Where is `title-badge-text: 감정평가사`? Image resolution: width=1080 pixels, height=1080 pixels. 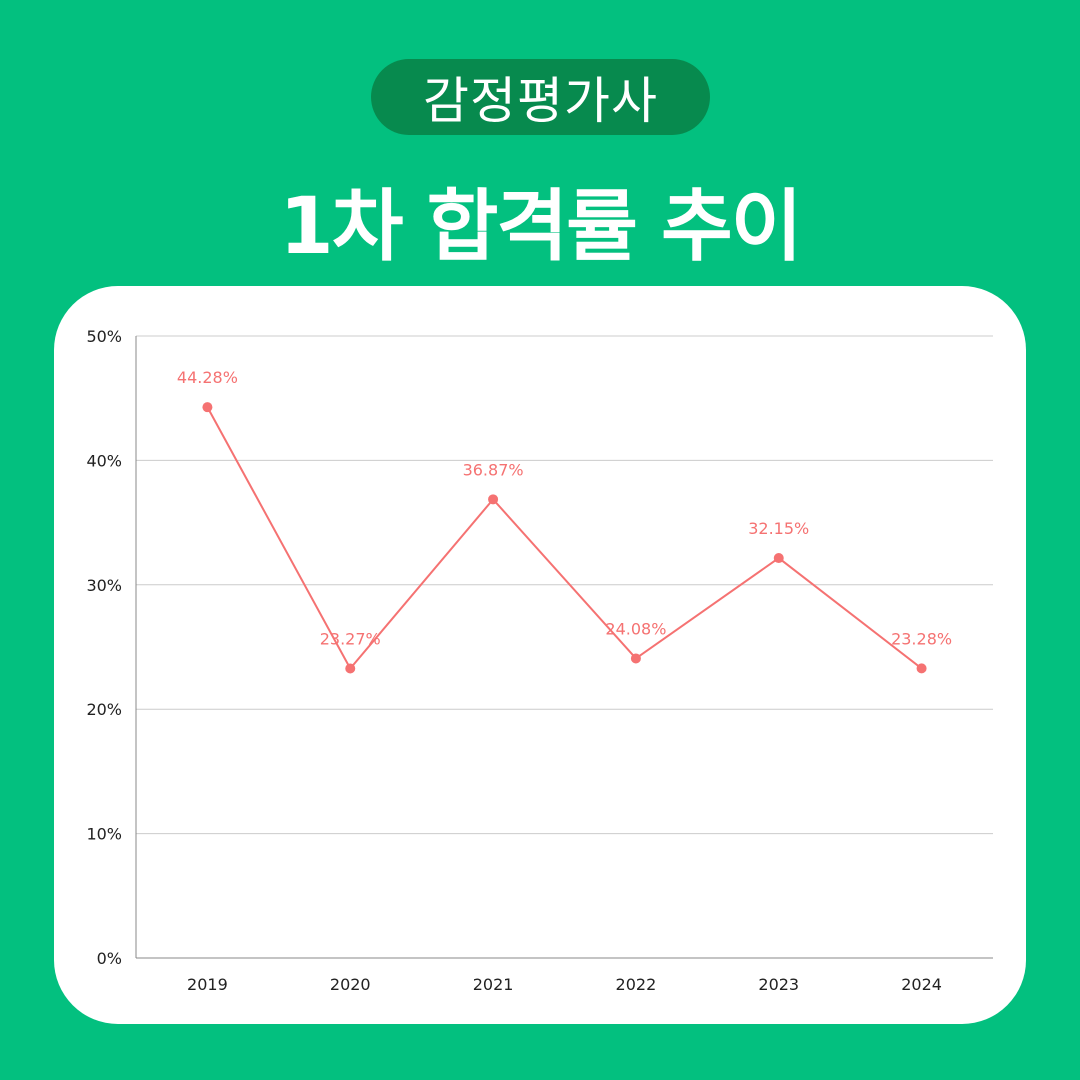
title-badge-text: 감정평가사 is located at coordinates (540, 101).